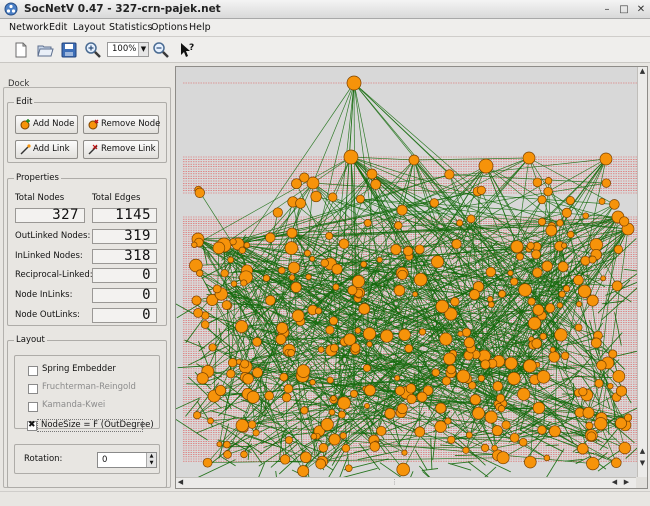  I want to click on dock-title: Dock, so click(19, 84).